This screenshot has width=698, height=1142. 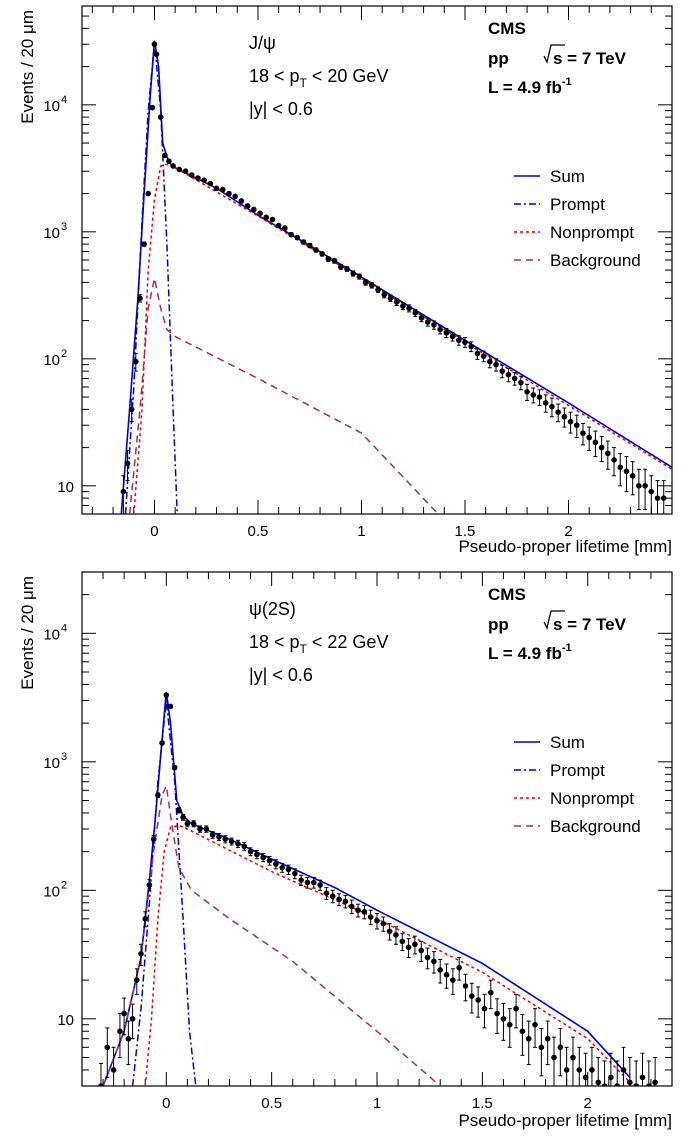 What do you see at coordinates (565, 546) in the screenshot?
I see `x-axis-label: Pseudo-proper lifetime [mm]` at bounding box center [565, 546].